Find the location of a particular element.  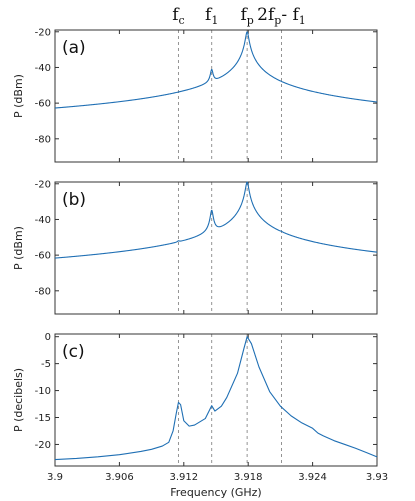

panel-a-ytick-label-0: -20 is located at coordinates (43, 32).